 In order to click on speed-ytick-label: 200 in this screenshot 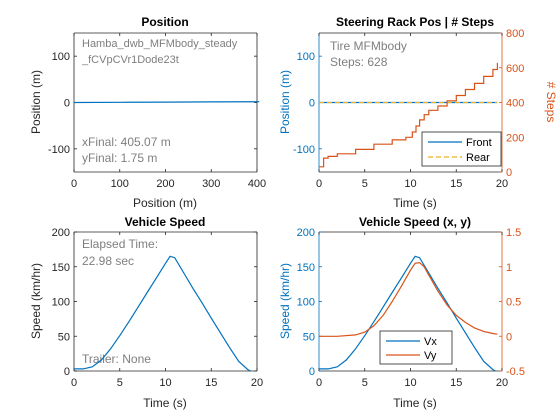, I will do `click(61, 233)`.